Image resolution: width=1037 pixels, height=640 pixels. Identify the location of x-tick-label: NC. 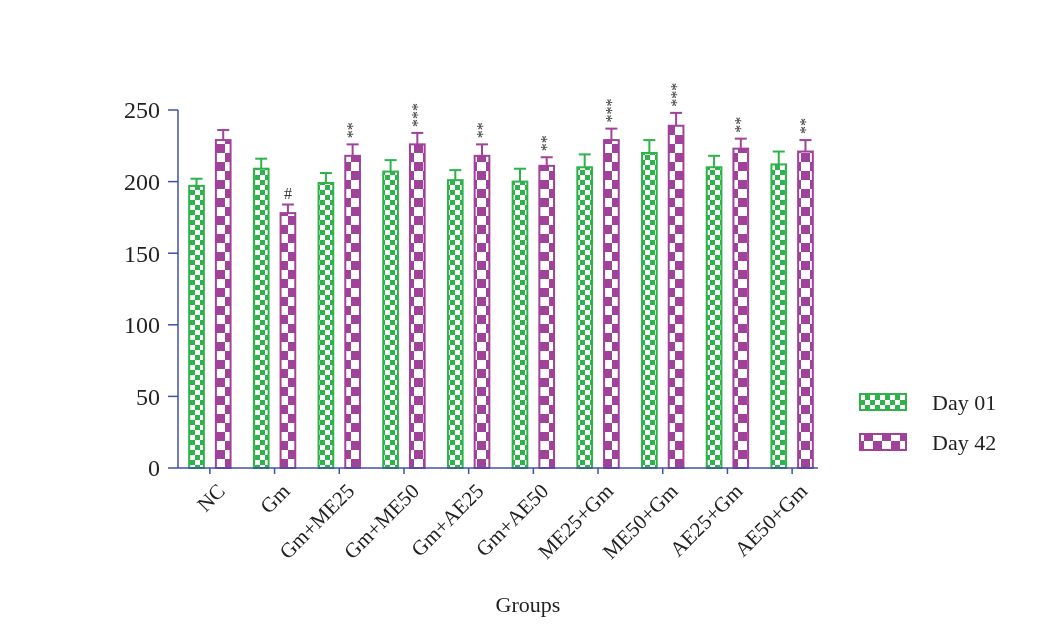
(211, 497).